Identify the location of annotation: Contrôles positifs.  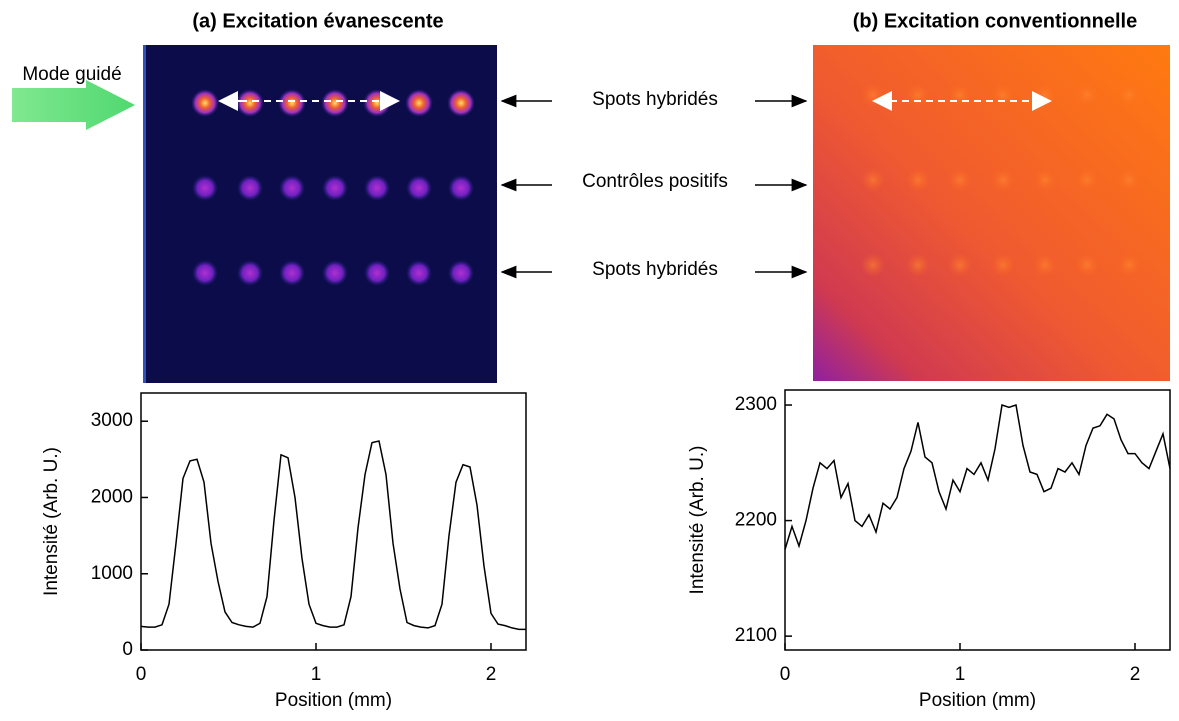
(655, 181).